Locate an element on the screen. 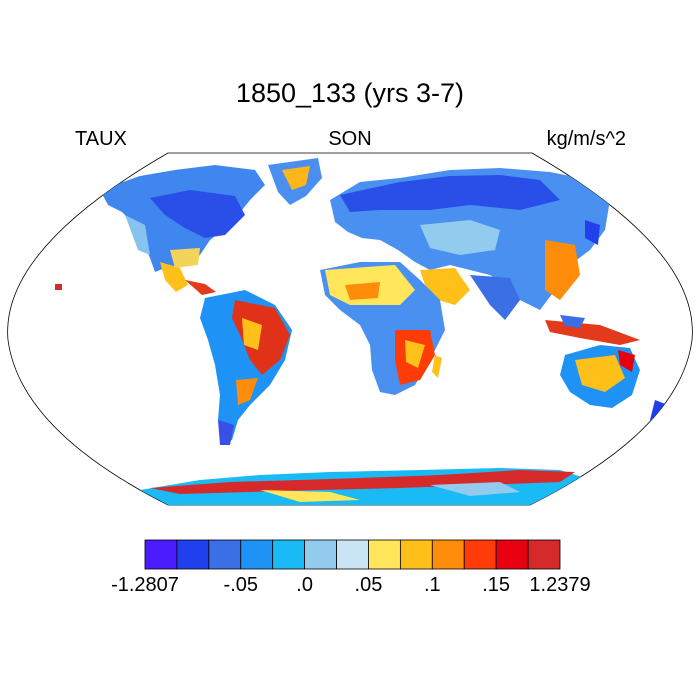 Image resolution: width=700 pixels, height=700 pixels. season-label: SON is located at coordinates (350, 139).